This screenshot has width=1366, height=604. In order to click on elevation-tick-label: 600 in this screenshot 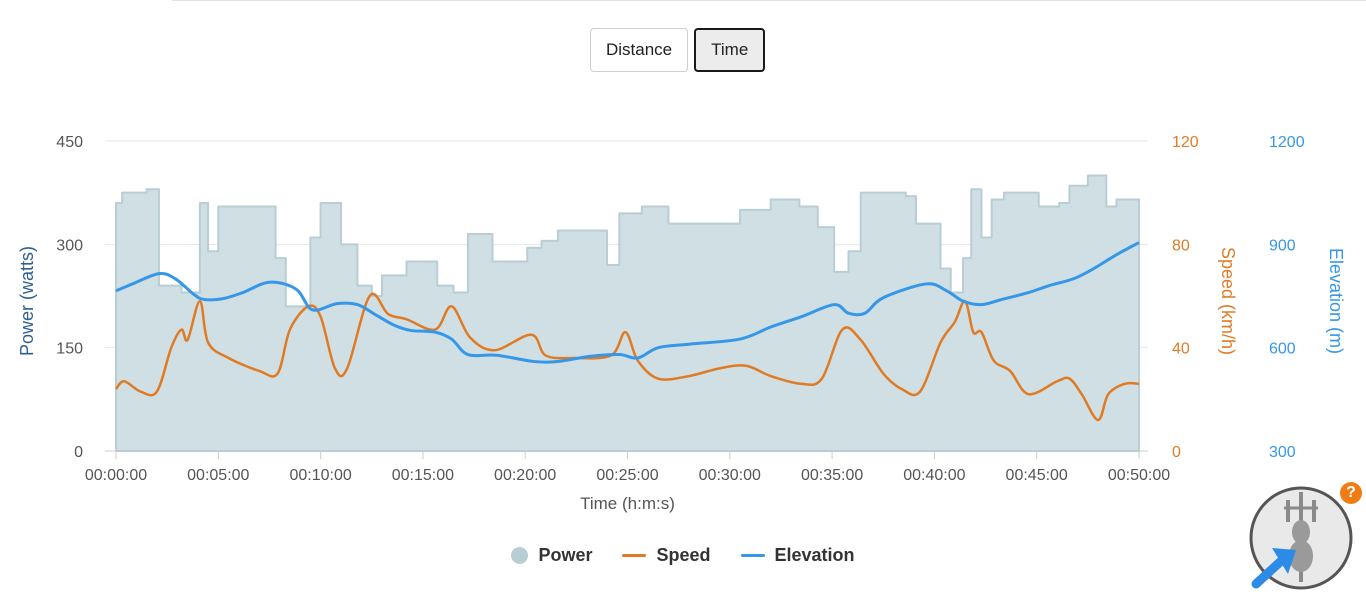, I will do `click(1282, 349)`.